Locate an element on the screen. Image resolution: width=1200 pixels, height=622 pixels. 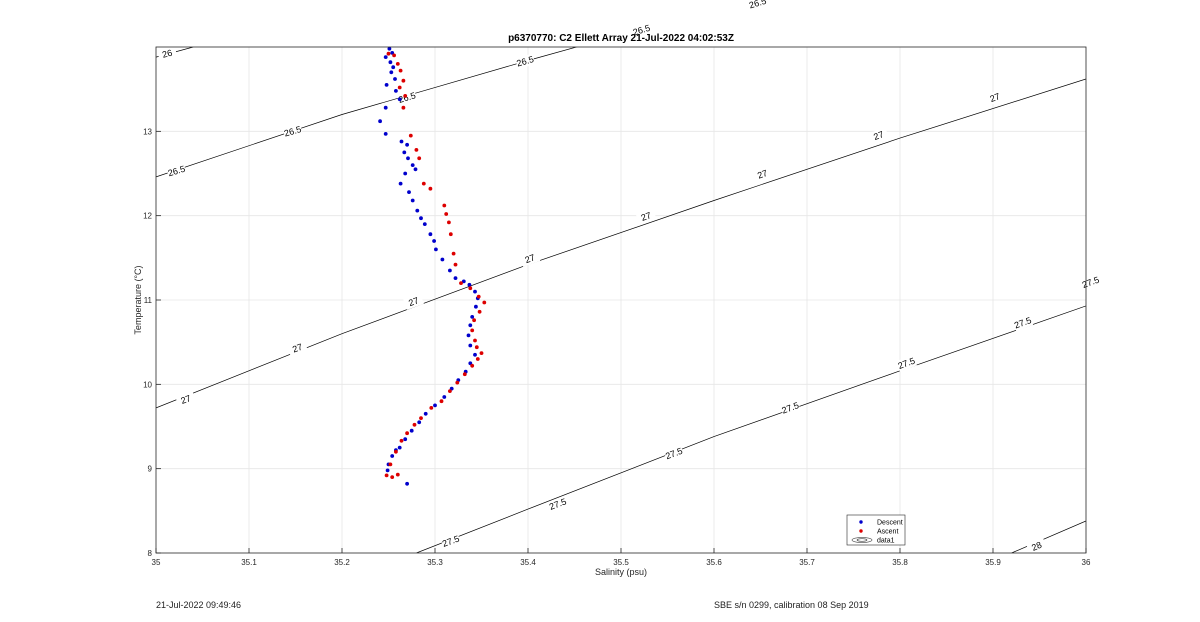
x-tick-label: 35.6 is located at coordinates (714, 562).